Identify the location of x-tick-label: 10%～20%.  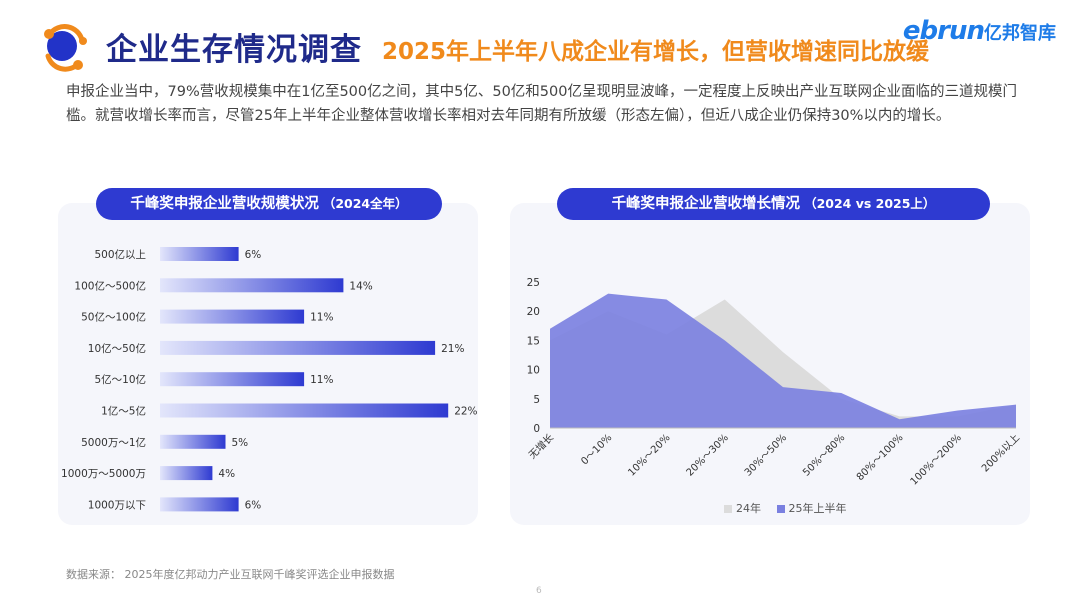
(649, 455).